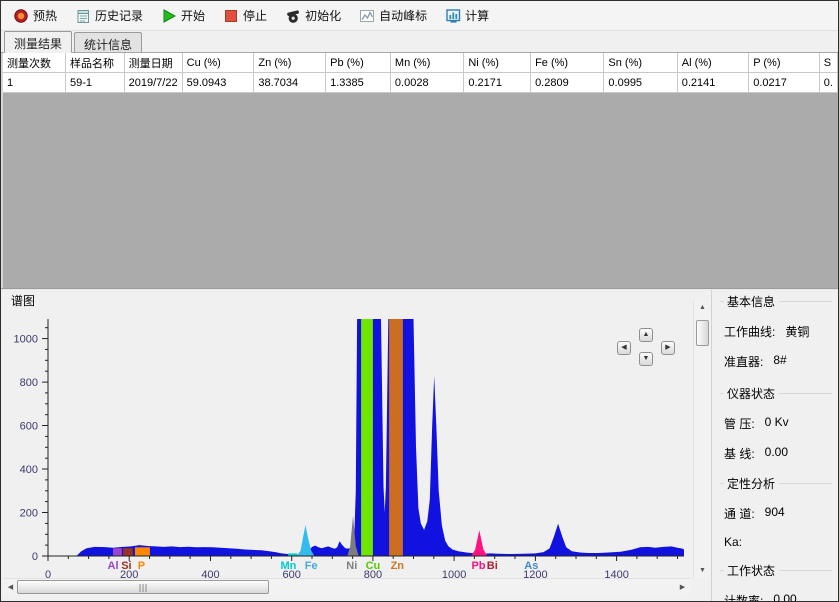 The height and width of the screenshot is (602, 839). Describe the element at coordinates (784, 82) in the screenshot. I see `table-cell: 0.0217` at that location.